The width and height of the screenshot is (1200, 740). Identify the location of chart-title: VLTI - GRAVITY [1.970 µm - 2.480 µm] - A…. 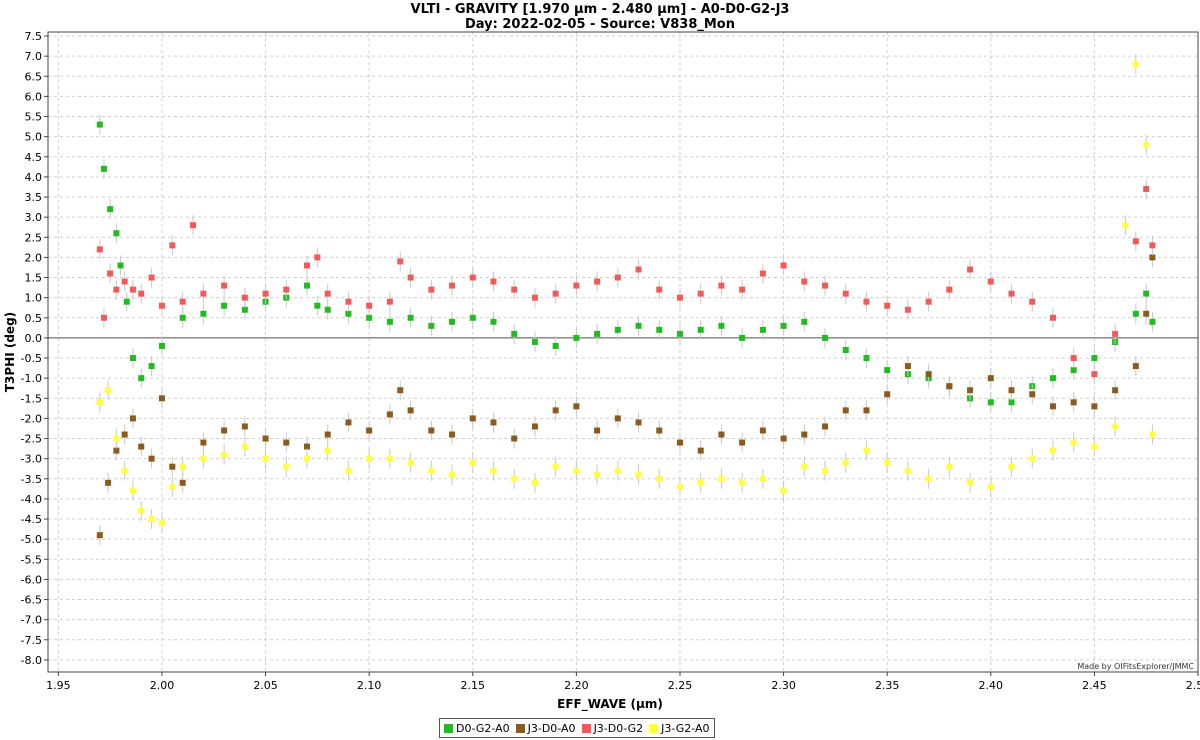
(600, 9).